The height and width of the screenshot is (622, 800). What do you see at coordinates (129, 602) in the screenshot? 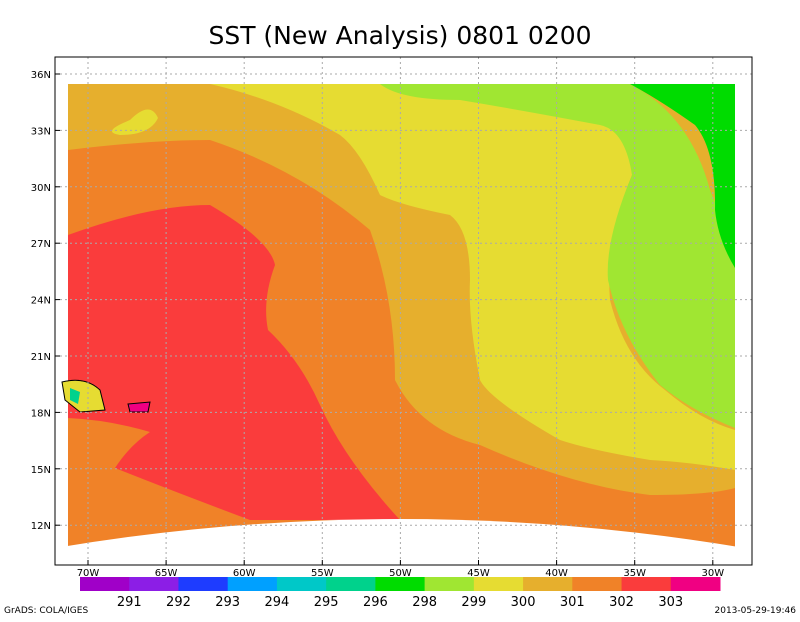
I see `colorbar-label: 291` at bounding box center [129, 602].